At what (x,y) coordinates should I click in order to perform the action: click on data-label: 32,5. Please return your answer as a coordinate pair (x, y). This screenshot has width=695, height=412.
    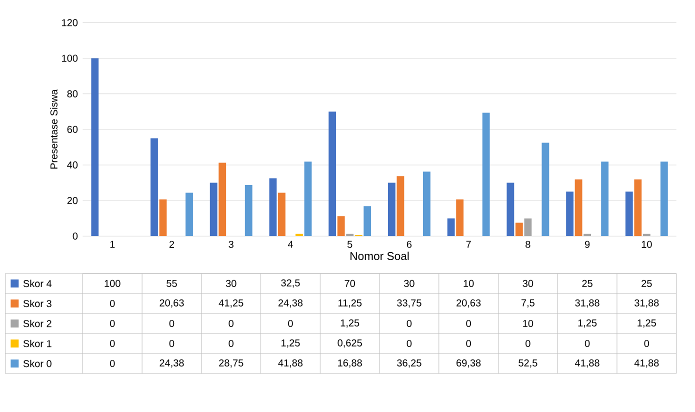
    Looking at the image, I should click on (290, 283).